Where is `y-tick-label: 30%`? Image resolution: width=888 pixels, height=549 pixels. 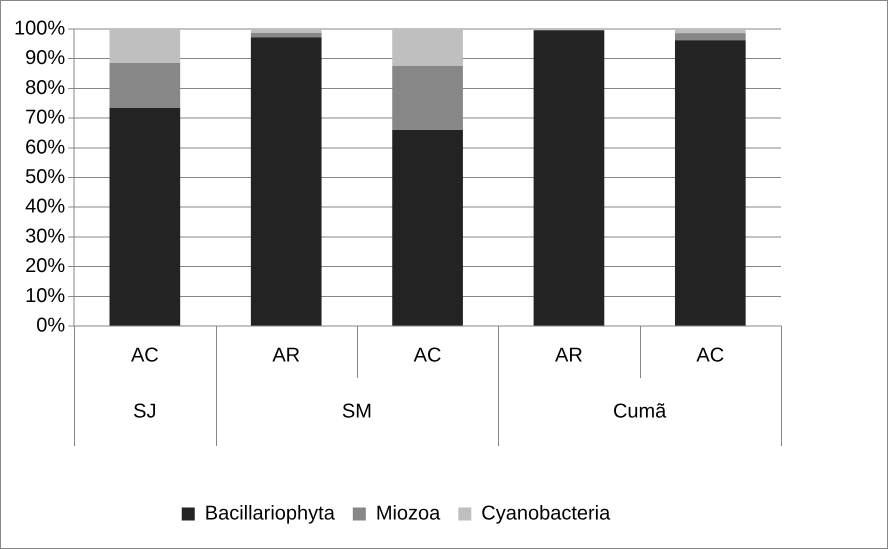 y-tick-label: 30% is located at coordinates (45, 236).